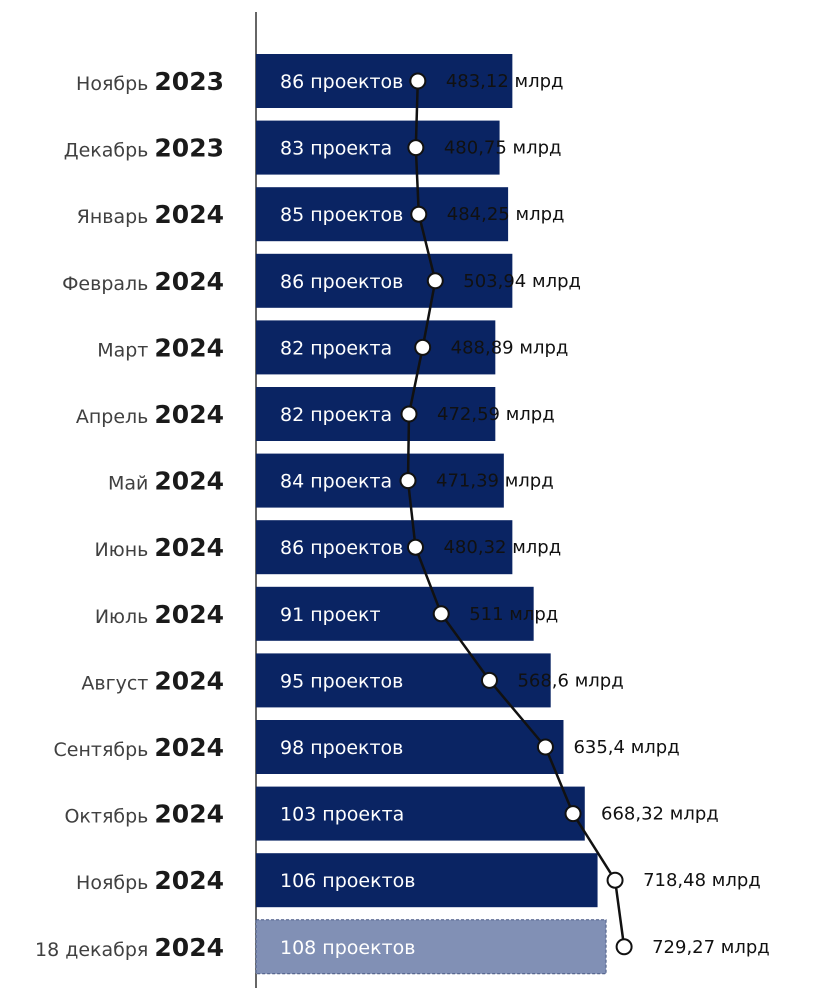 Image resolution: width=834 pixels, height=995 pixels. Describe the element at coordinates (330, 615) in the screenshot. I see `bar-label: 91 проект` at that location.